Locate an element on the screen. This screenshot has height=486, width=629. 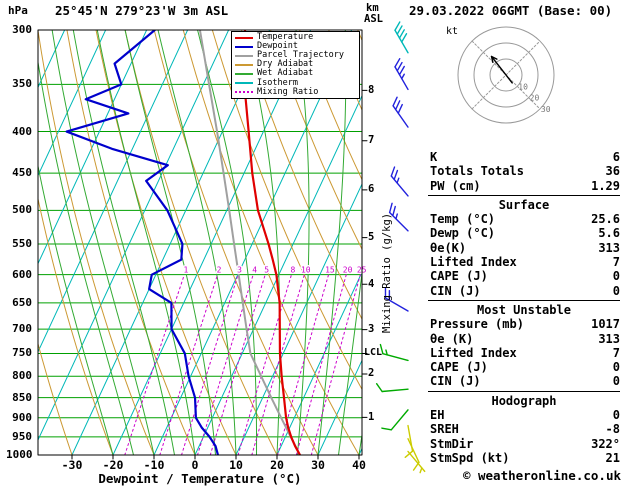
stat-row: Totals Totals 36 is located at coordinates (524, 171).